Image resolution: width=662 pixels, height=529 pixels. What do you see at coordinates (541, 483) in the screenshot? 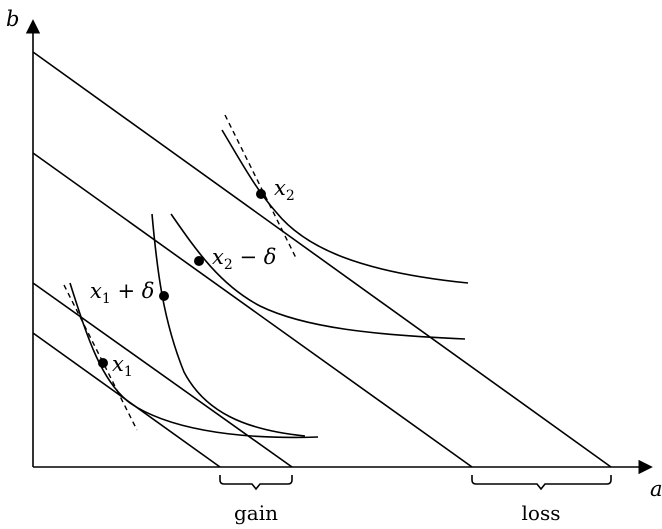
I see `loss-brace` at bounding box center [541, 483].